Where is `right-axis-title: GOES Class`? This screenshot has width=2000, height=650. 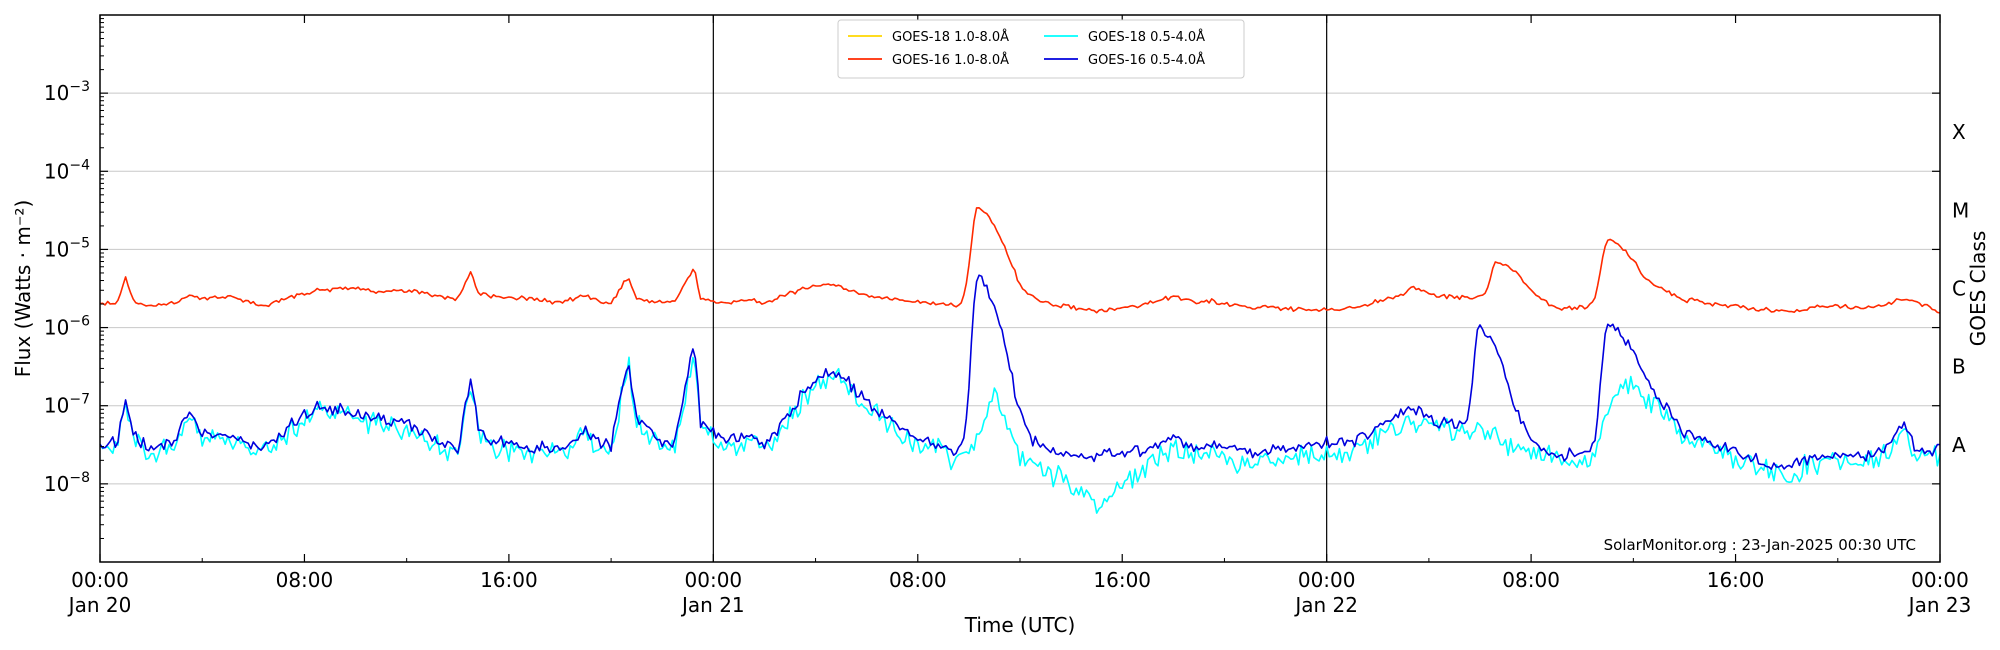 right-axis-title: GOES Class is located at coordinates (1978, 289).